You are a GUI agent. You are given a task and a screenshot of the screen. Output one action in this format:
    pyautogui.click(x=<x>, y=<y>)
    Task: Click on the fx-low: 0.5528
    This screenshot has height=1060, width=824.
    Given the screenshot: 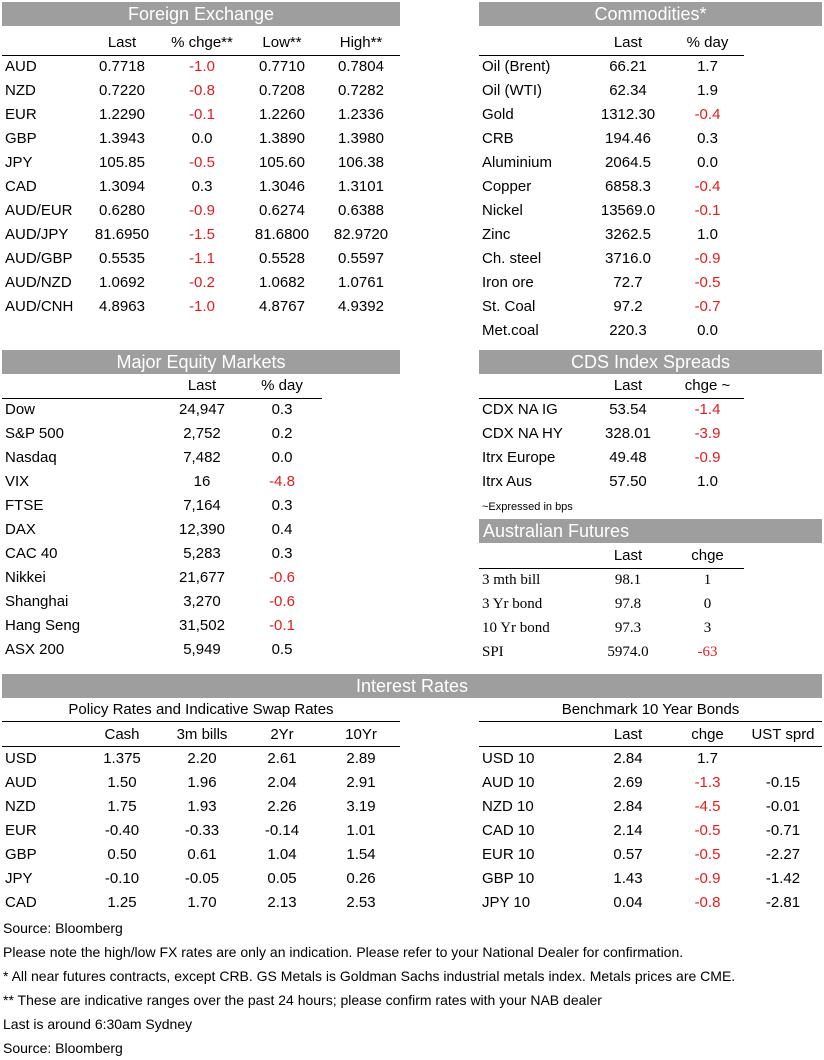 What is the action you would take?
    pyautogui.click(x=282, y=258)
    